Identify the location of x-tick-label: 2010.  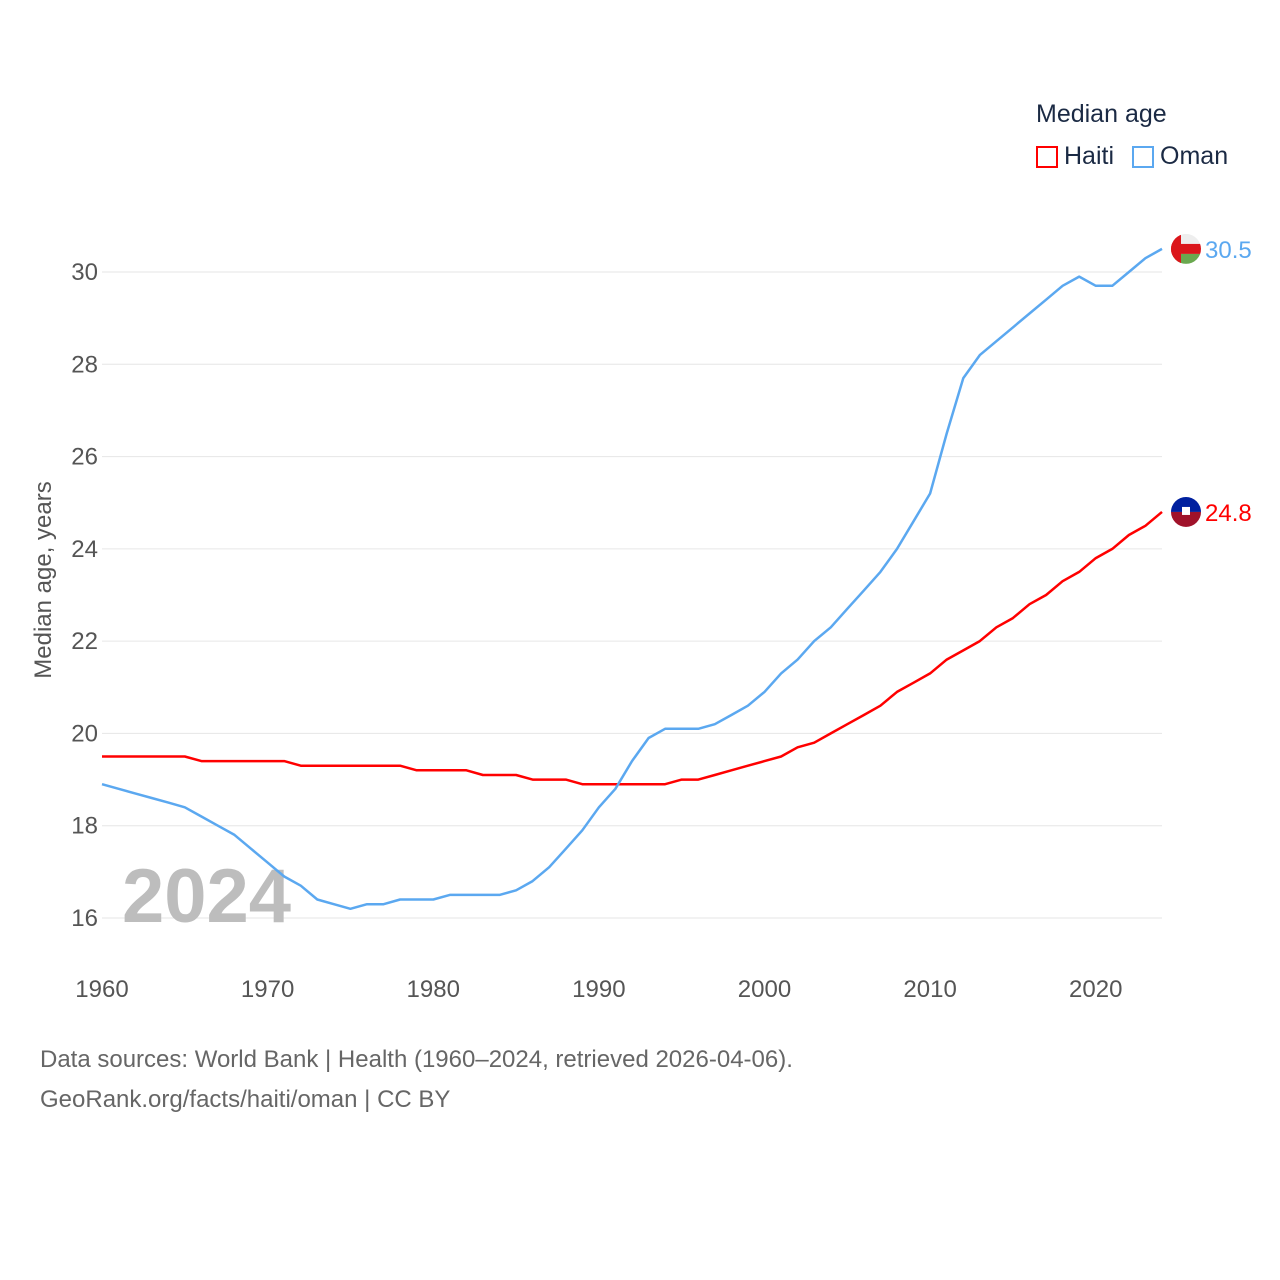
(929, 989).